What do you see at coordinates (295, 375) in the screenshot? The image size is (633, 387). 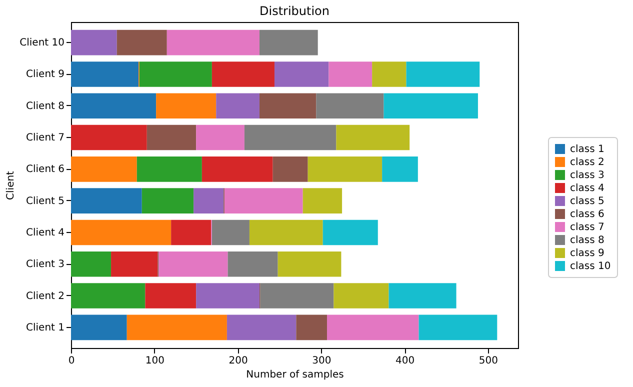 I see `x-axis-title: Number of samples` at bounding box center [295, 375].